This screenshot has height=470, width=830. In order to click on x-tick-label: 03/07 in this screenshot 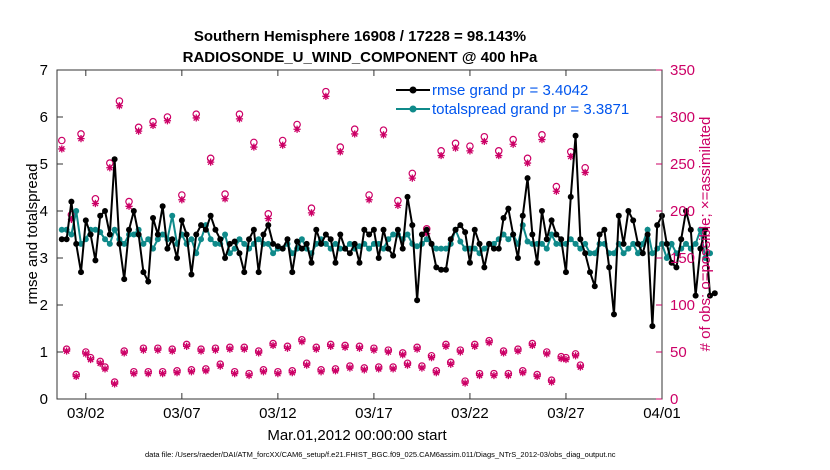, I will do `click(182, 413)`.